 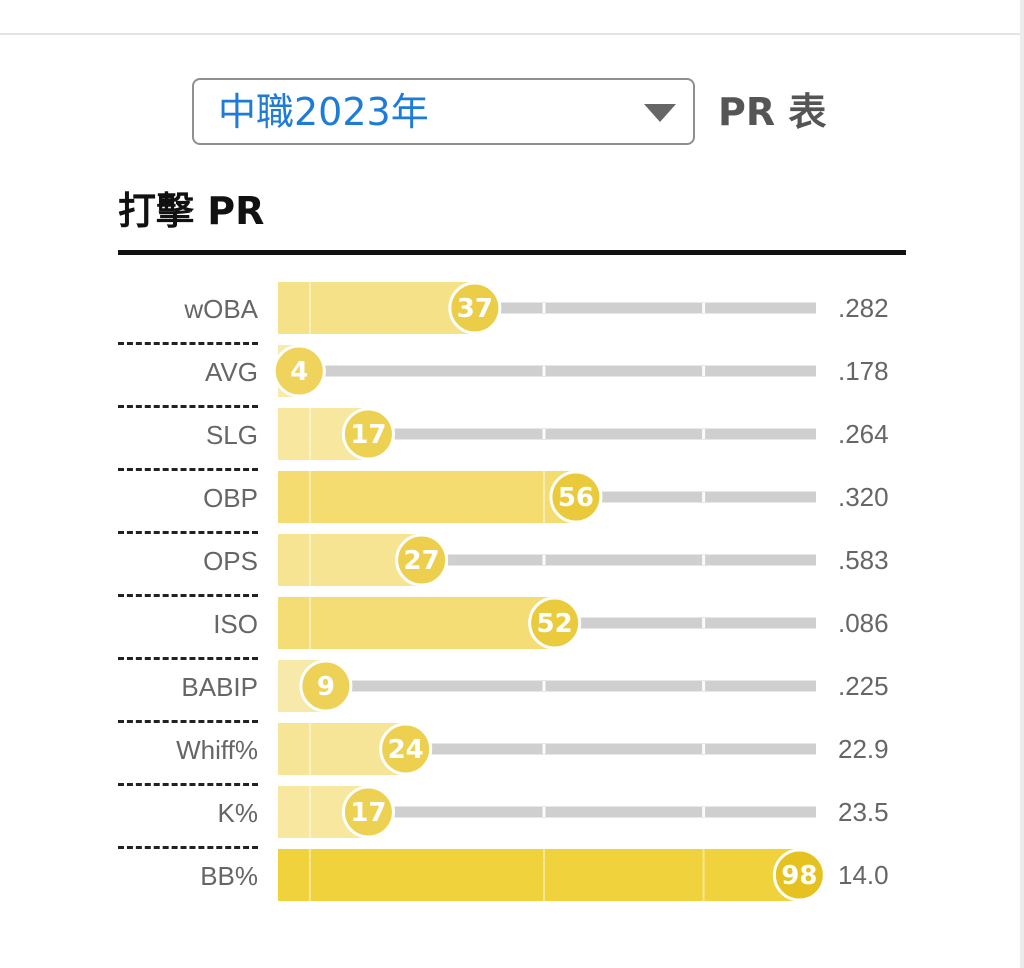 I want to click on pr-value: 37, so click(x=475, y=309).